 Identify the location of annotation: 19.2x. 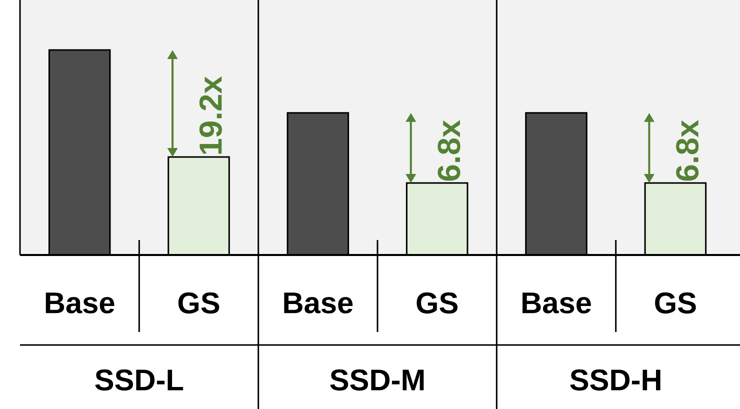
(210, 115).